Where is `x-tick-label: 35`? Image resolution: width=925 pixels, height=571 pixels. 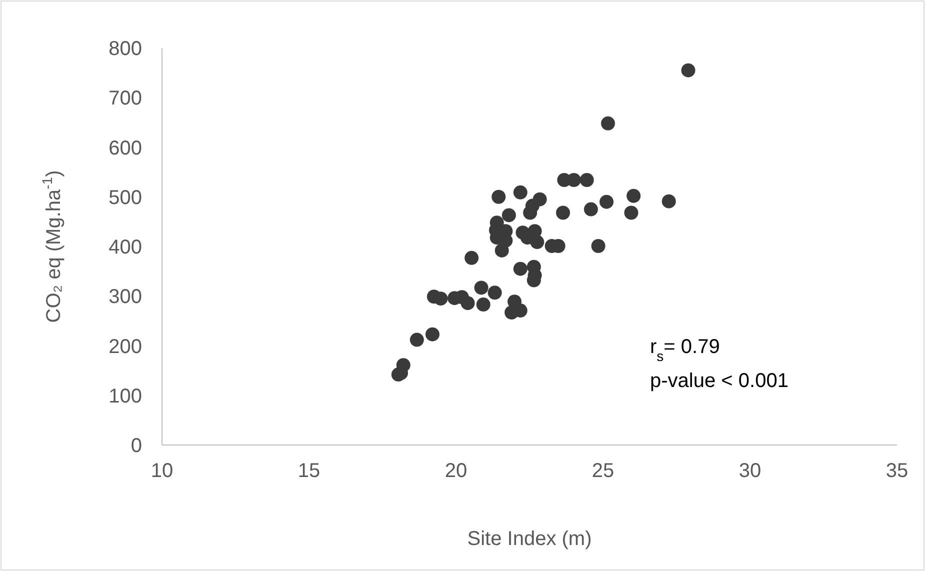
x-tick-label: 35 is located at coordinates (897, 471).